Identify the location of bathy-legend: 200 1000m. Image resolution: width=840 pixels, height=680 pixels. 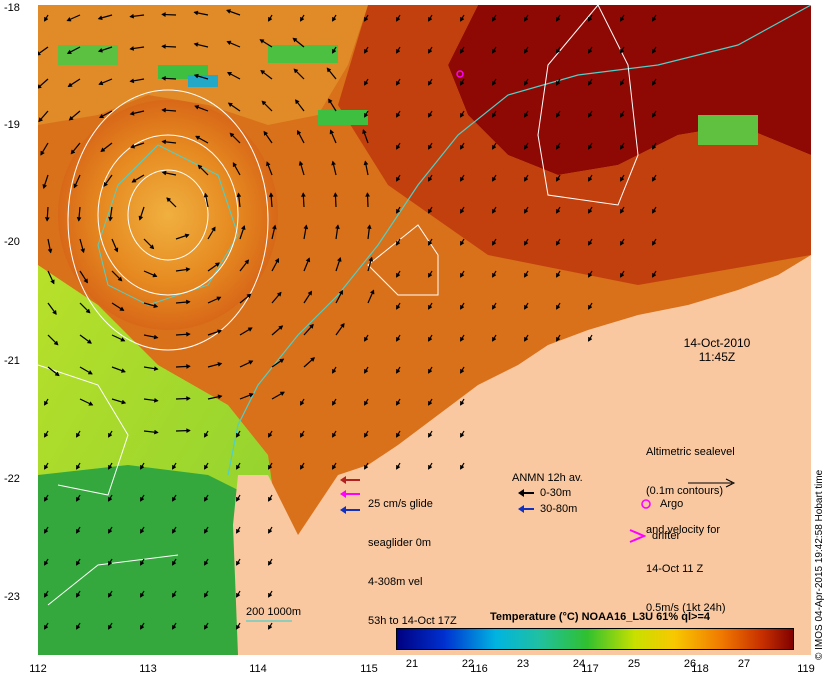
(274, 612).